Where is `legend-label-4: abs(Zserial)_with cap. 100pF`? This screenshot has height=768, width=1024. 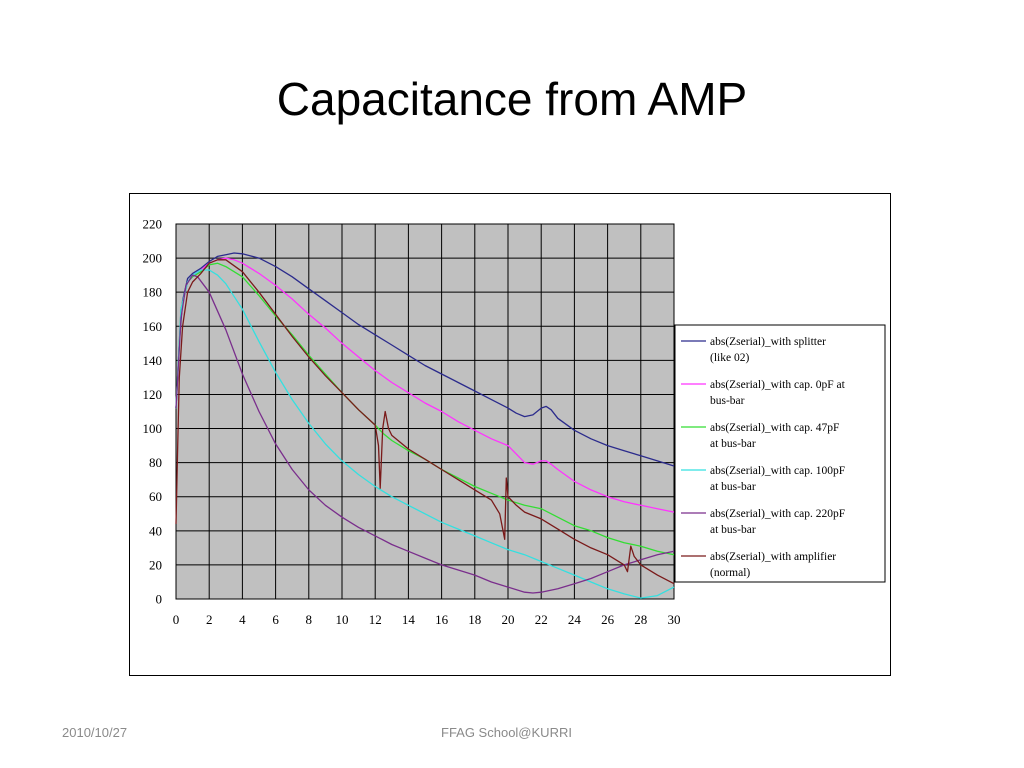
legend-label-4: abs(Zserial)_with cap. 100pF is located at coordinates (777, 471).